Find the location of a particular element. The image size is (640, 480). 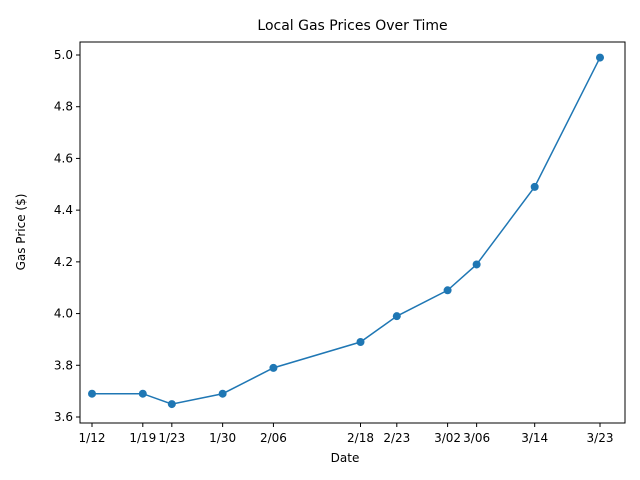

x-tick-label: 2/18 is located at coordinates (360, 438).